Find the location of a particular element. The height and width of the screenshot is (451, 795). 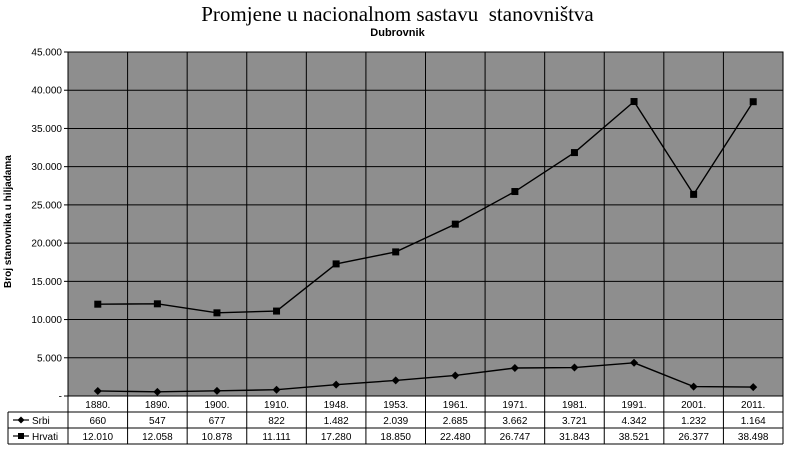

y-tick-label: 45.000 is located at coordinates (46, 53).